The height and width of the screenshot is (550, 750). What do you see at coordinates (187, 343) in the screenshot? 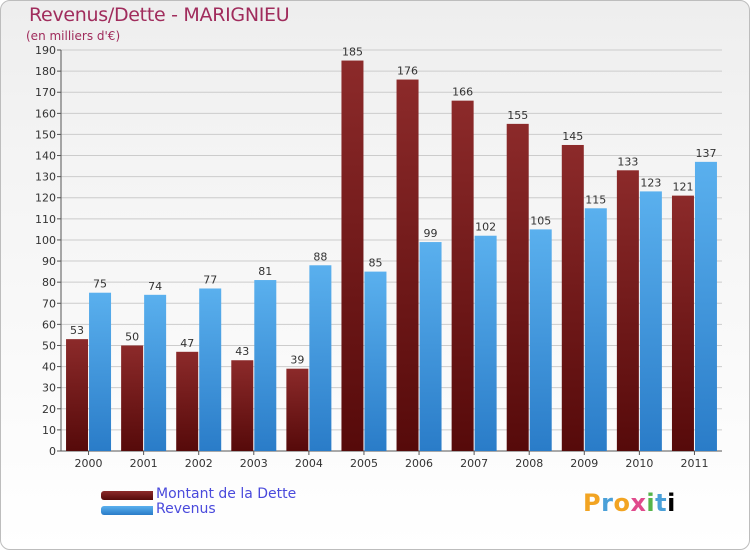
I see `data-label: 47` at bounding box center [187, 343].